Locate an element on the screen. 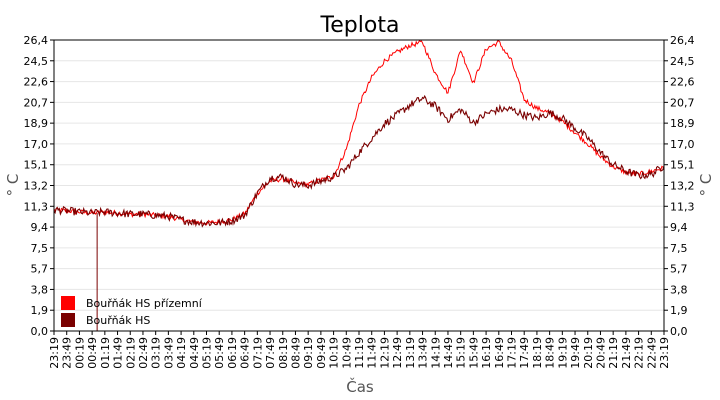 The image size is (720, 400). x-tick-label: 21:49 is located at coordinates (626, 353).